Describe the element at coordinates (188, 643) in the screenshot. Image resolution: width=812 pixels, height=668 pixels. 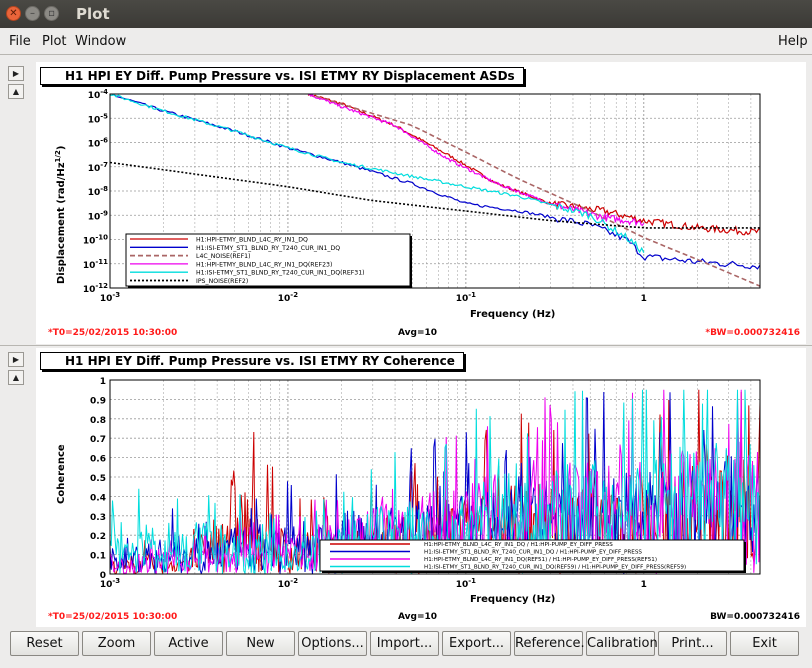
I see `active-button: Active` at that location.